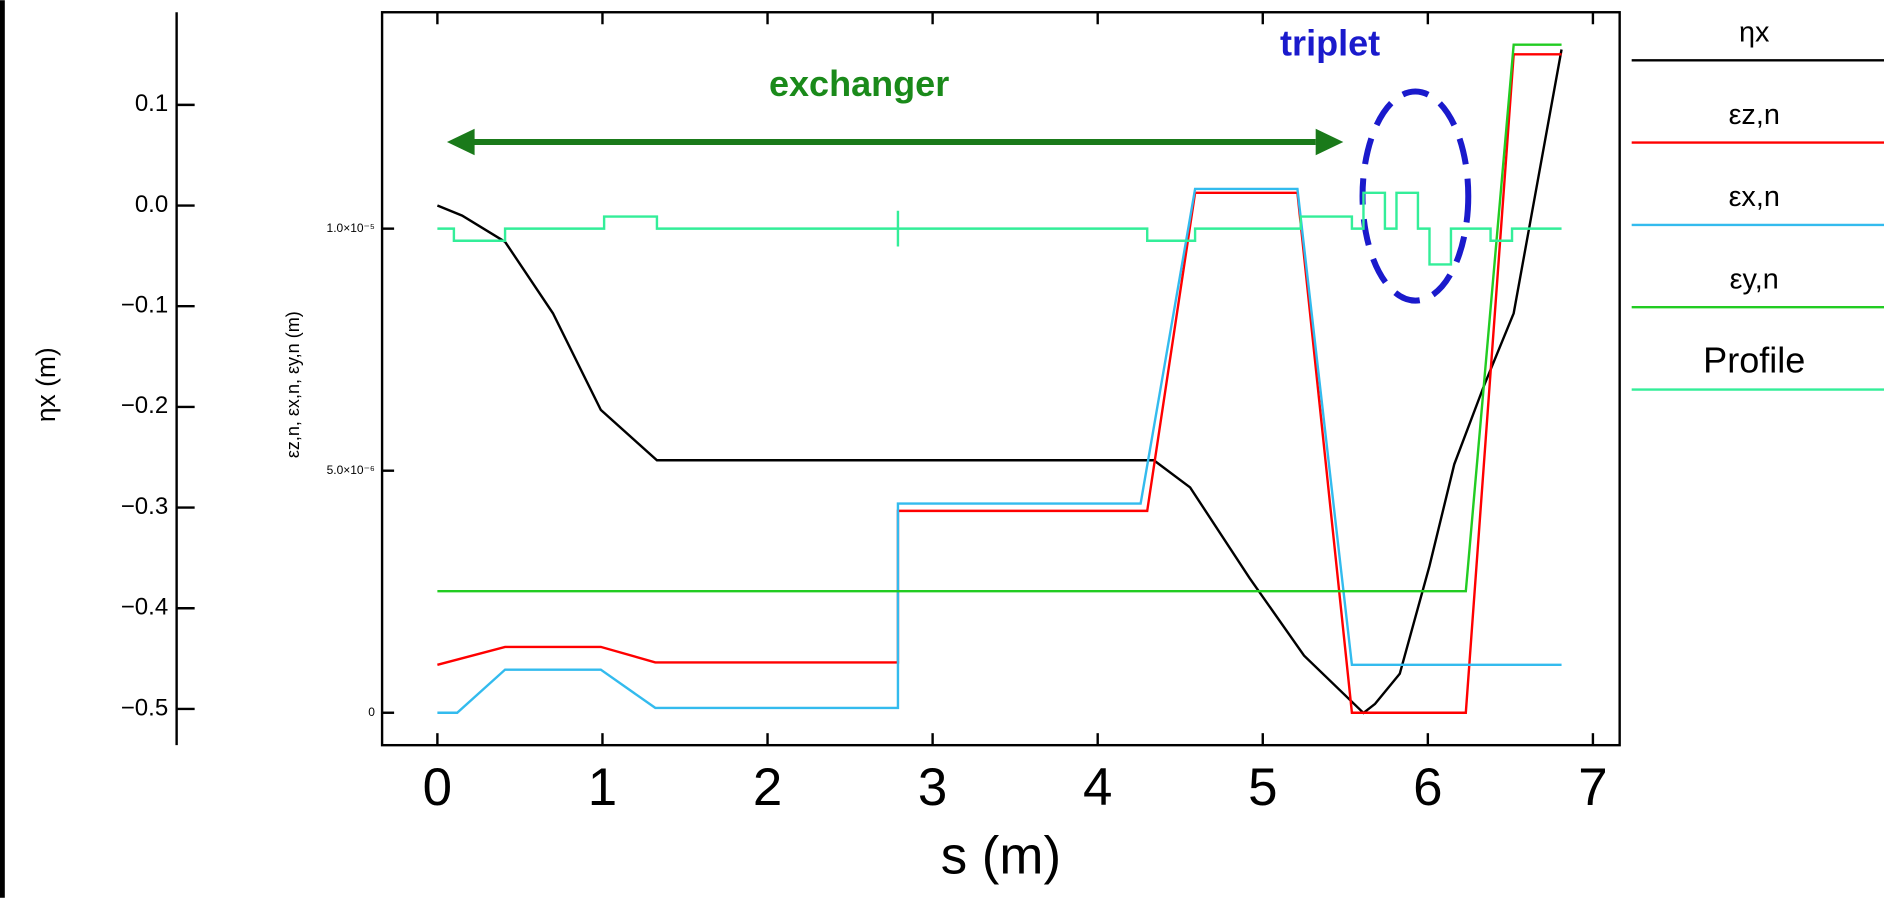  Describe the element at coordinates (1415, 196) in the screenshot. I see `triplet-ellipse` at that location.